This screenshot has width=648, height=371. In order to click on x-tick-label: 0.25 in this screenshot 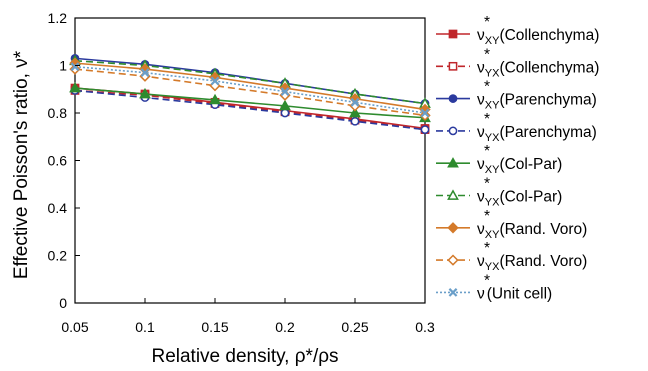, I will do `click(354, 327)`.